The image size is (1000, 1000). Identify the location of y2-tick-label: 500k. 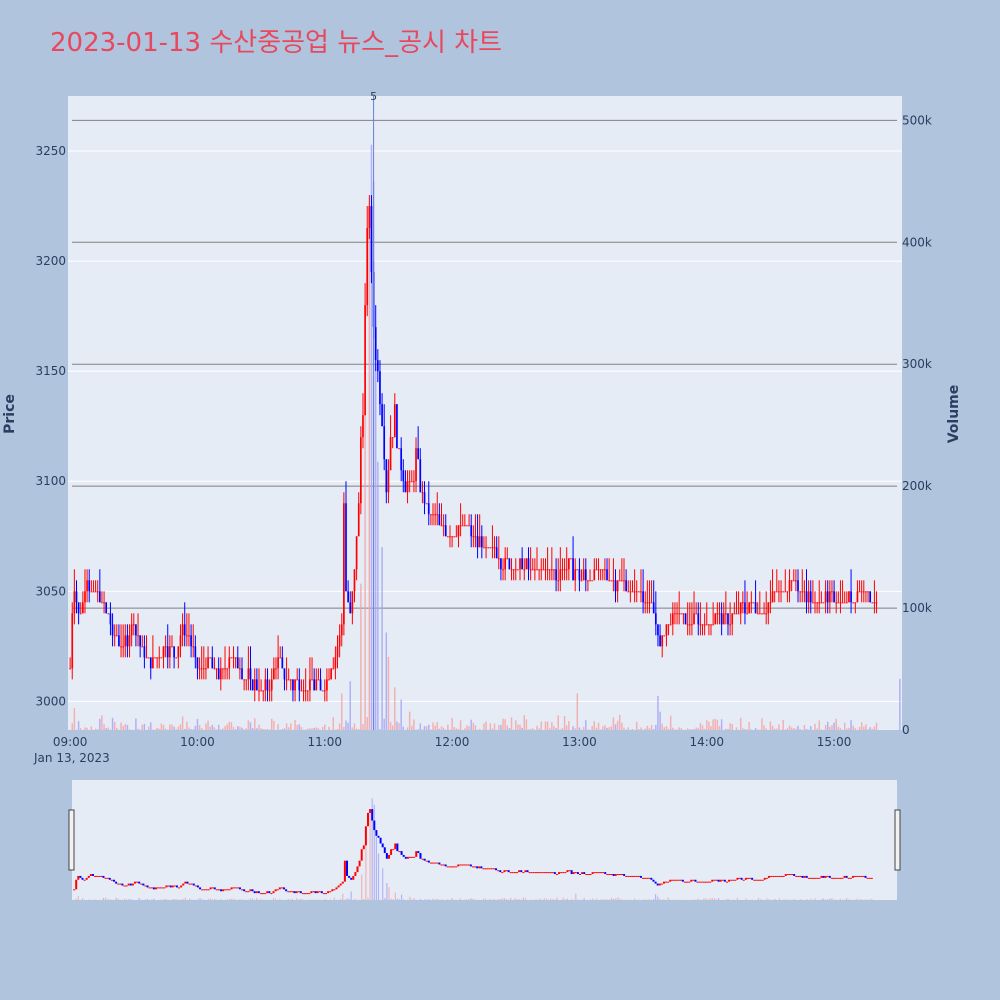
(917, 120).